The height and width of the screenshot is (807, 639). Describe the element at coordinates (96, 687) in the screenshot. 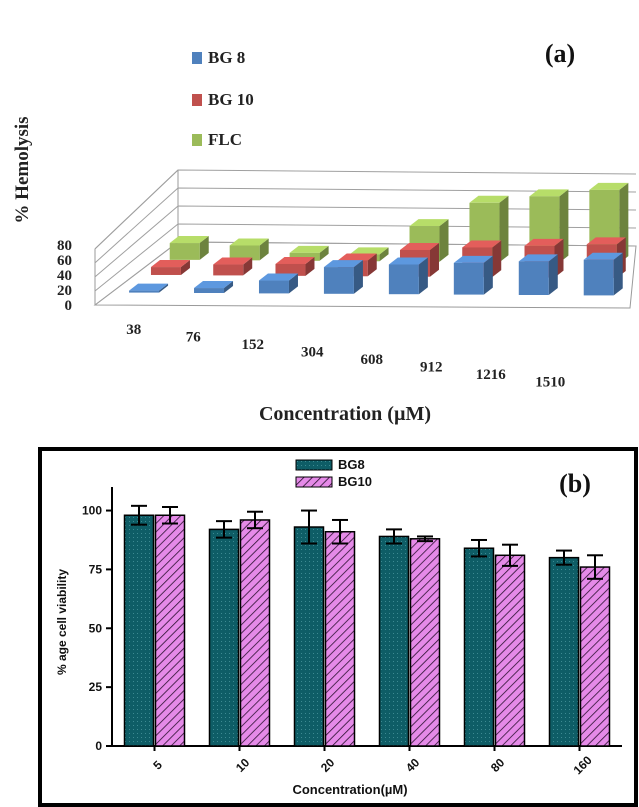

I see `chart-b-y-tick-label: 25` at that location.